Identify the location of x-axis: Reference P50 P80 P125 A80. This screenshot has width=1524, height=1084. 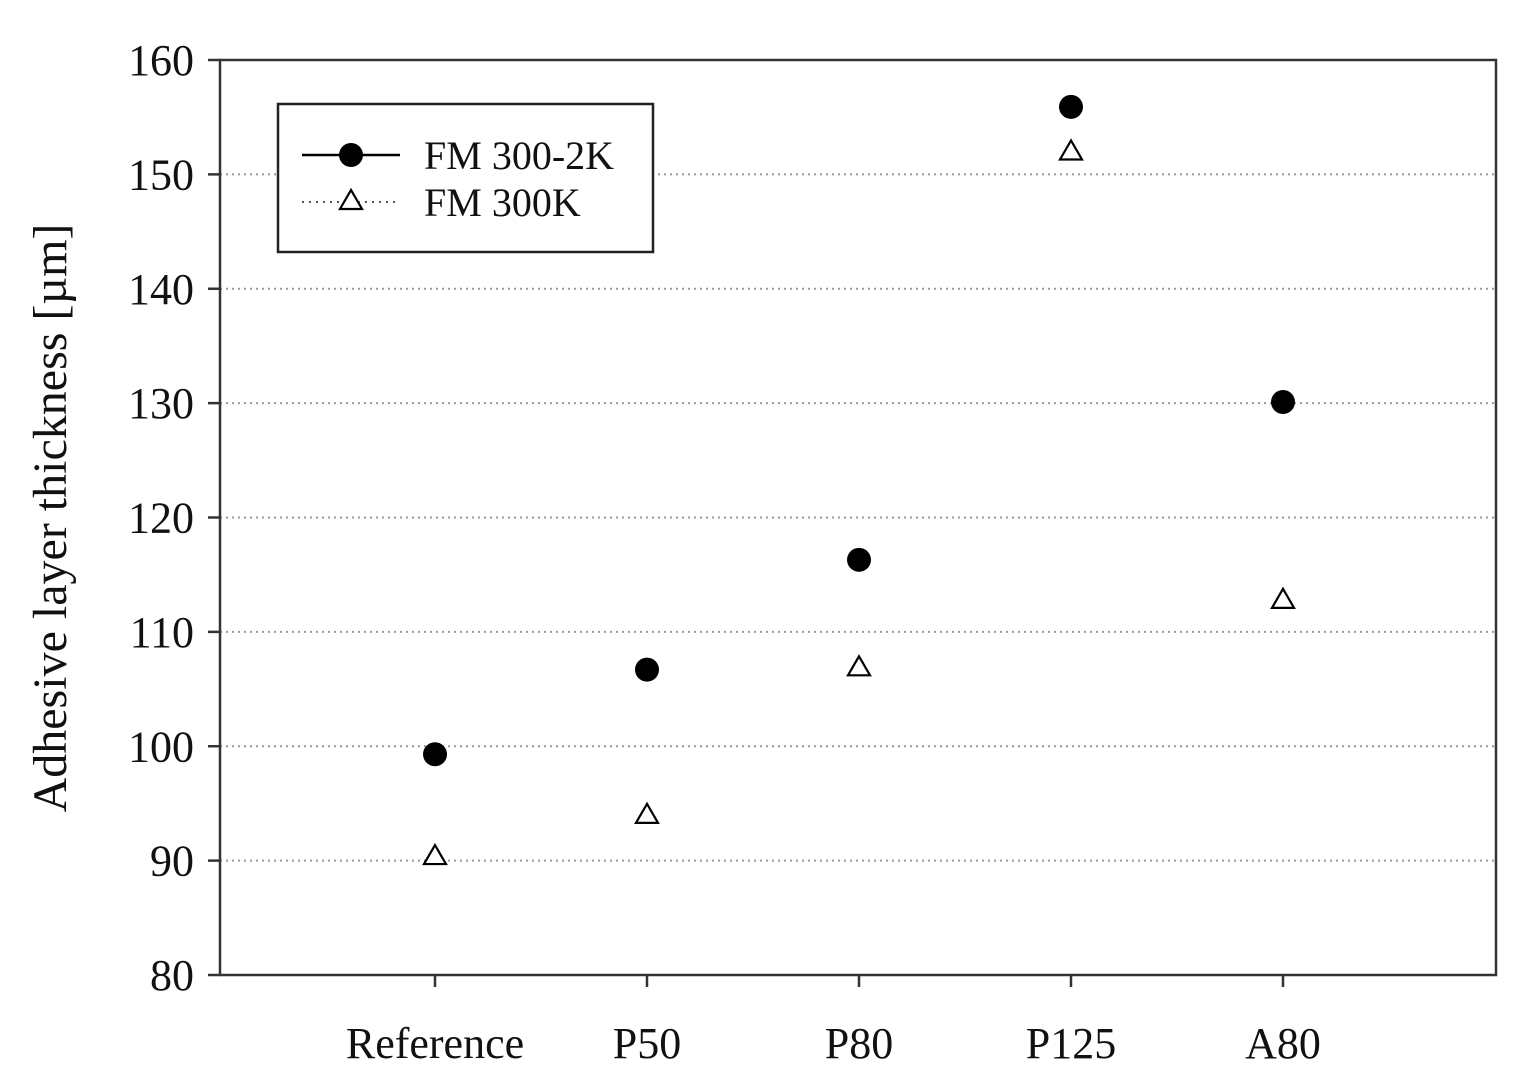
(833, 1021).